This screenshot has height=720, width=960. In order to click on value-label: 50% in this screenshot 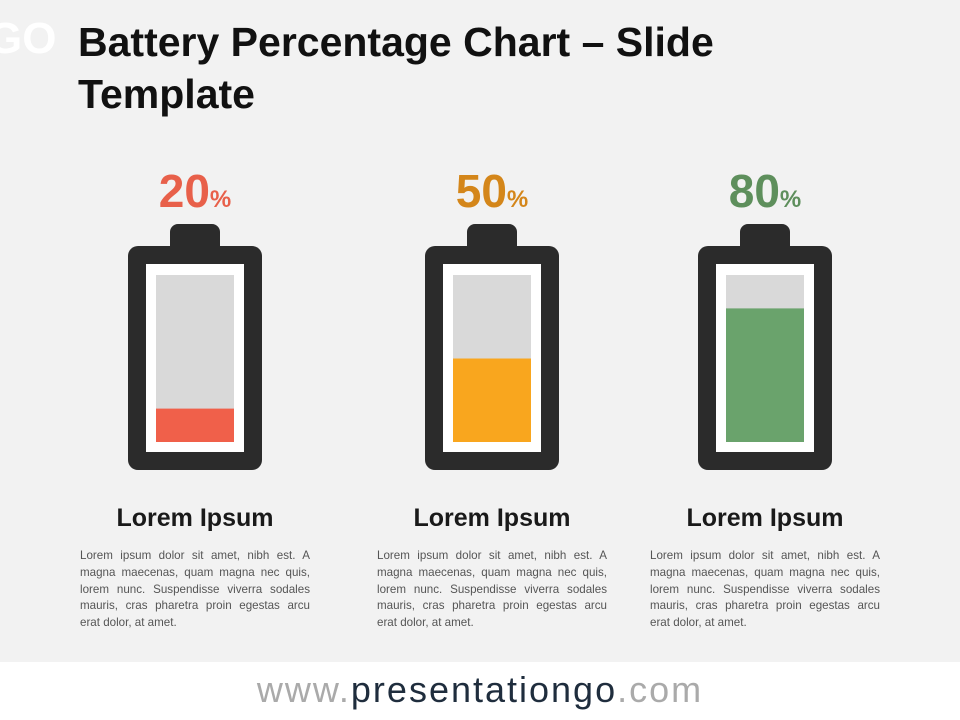, I will do `click(492, 191)`.